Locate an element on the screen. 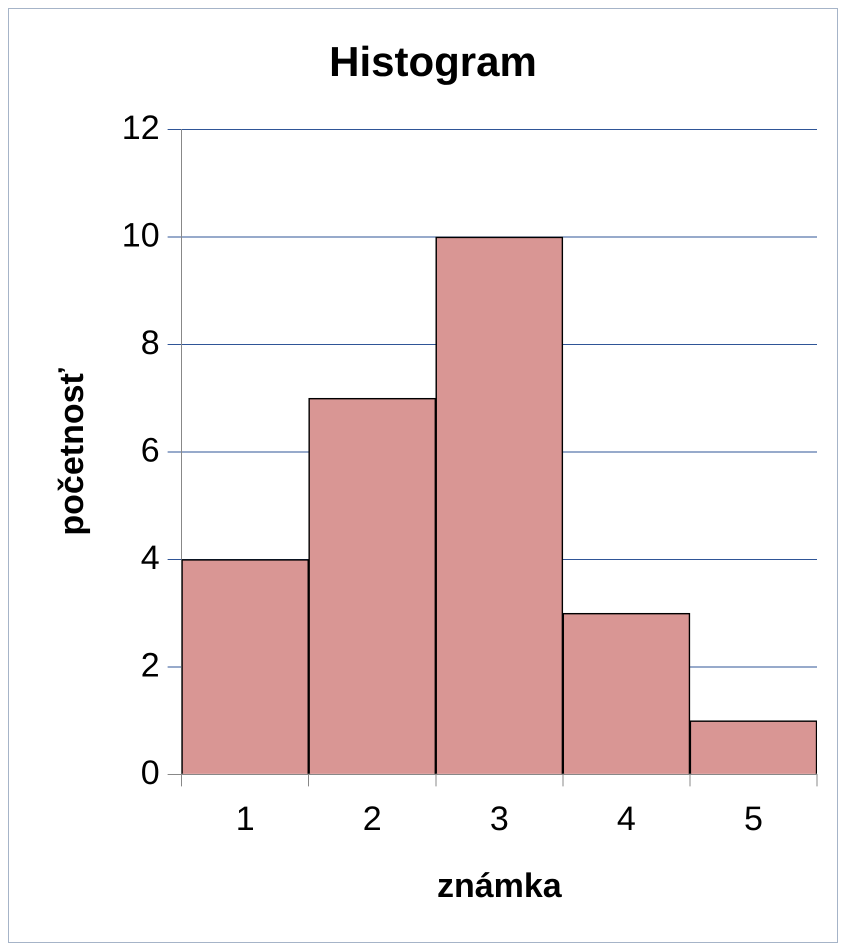 The width and height of the screenshot is (846, 951). y-axis-title: početnosť is located at coordinates (71, 451).